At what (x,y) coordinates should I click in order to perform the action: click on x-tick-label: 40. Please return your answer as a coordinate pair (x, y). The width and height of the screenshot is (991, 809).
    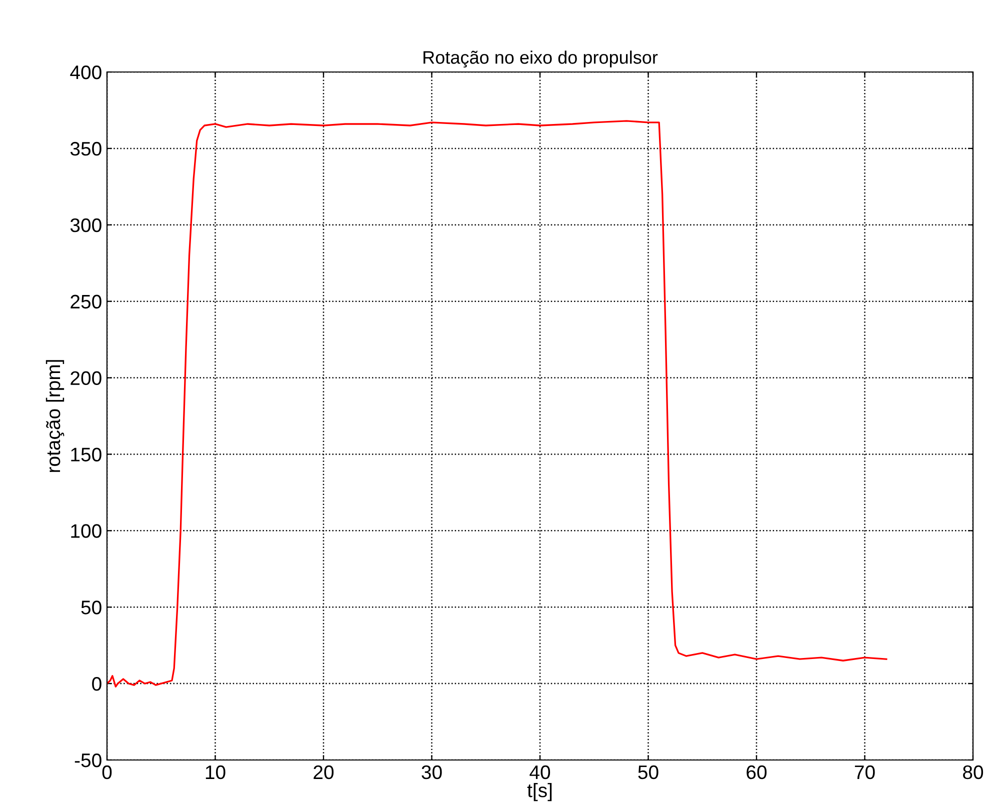
    Looking at the image, I should click on (540, 772).